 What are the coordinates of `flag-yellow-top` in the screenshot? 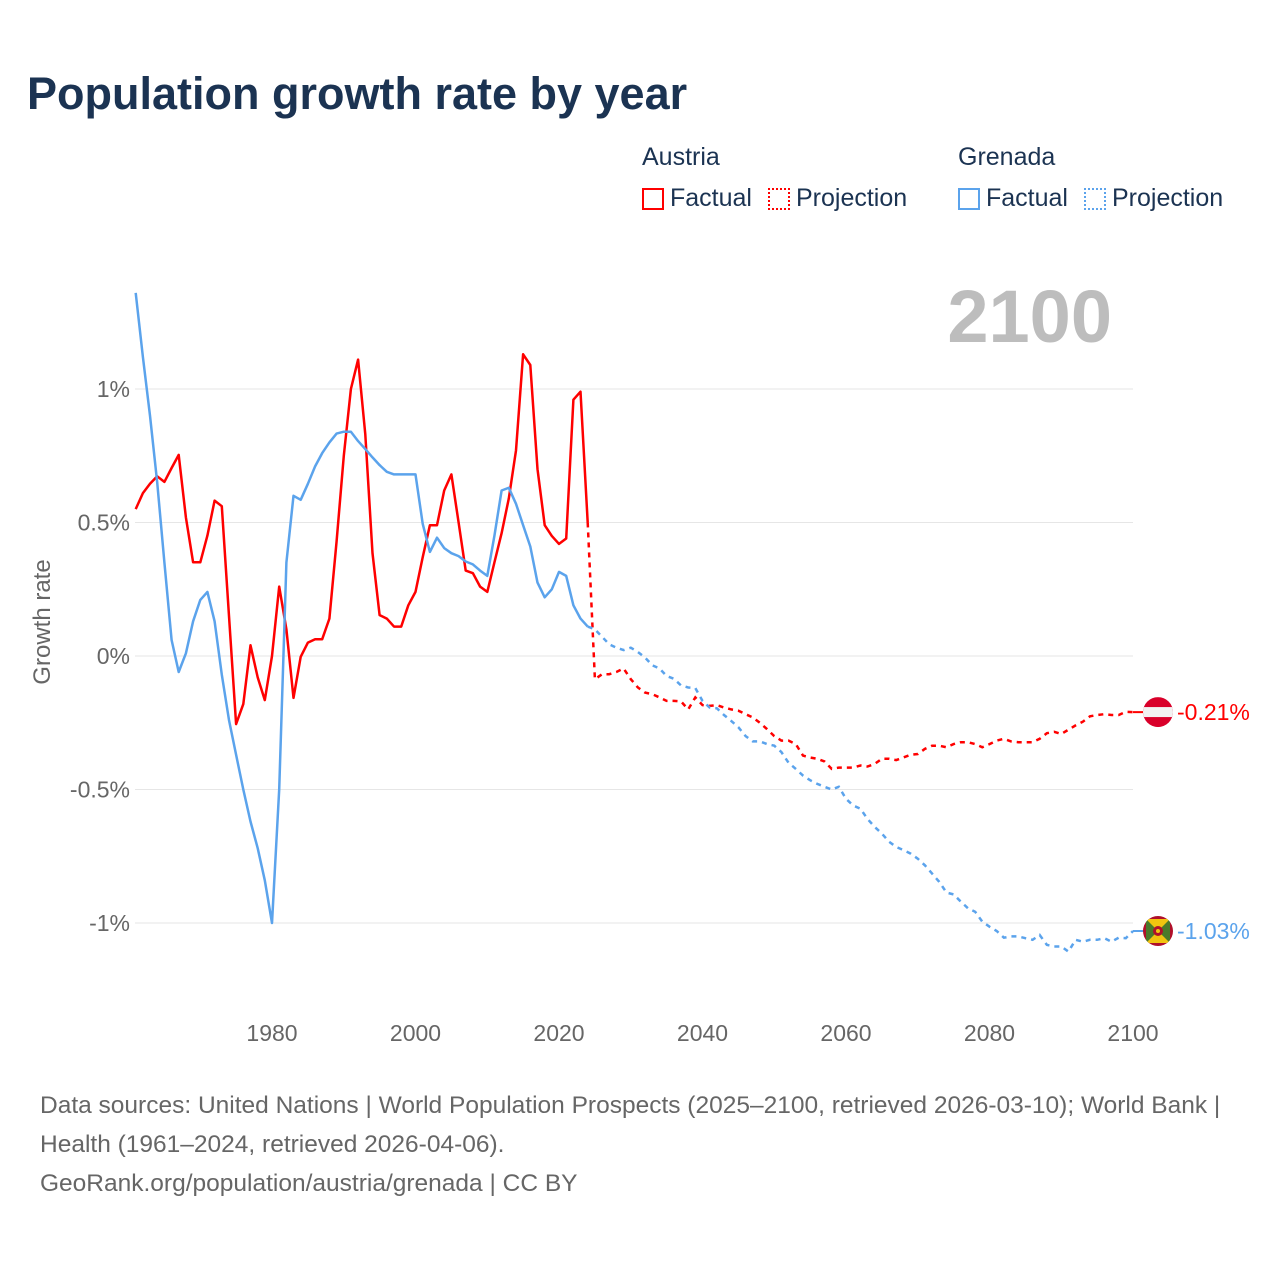 It's located at (1158, 925).